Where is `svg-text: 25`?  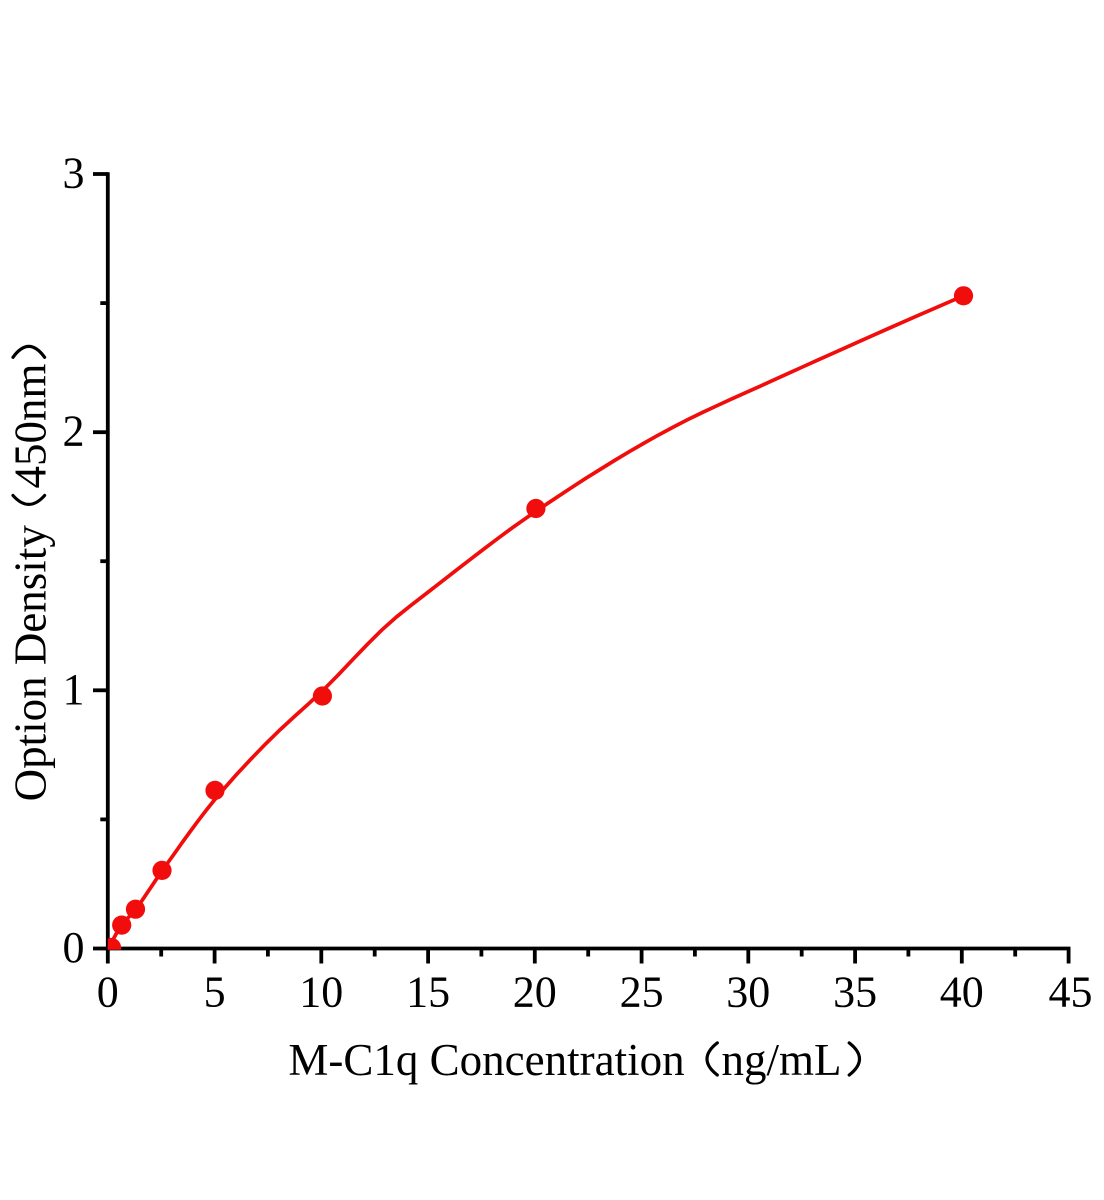 svg-text: 25 is located at coordinates (642, 992).